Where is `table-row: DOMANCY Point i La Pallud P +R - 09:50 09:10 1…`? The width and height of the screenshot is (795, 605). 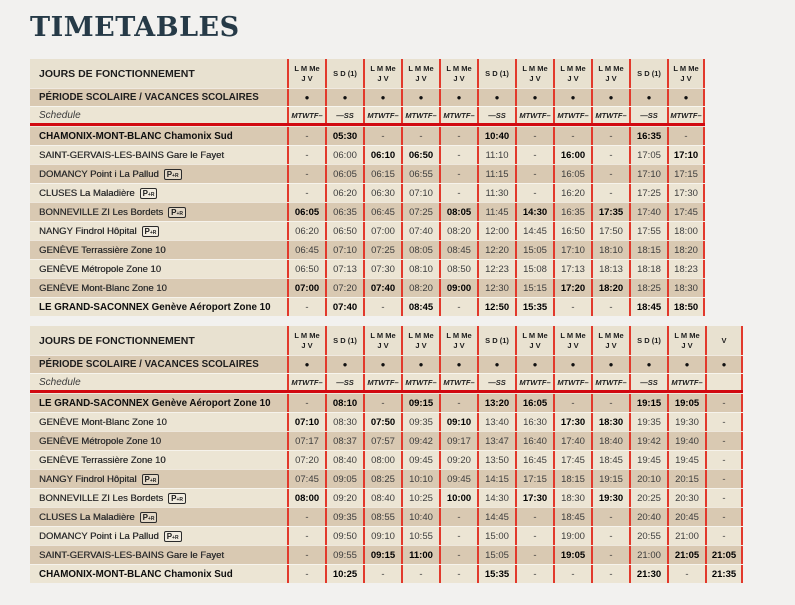
table-row: DOMANCY Point i La Pallud P +R - 09:50 09:10 1… is located at coordinates (386, 535).